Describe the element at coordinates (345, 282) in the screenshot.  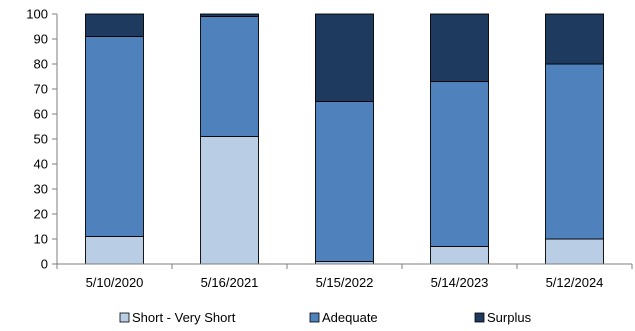
I see `x-tick-label: 5/15/2022` at that location.